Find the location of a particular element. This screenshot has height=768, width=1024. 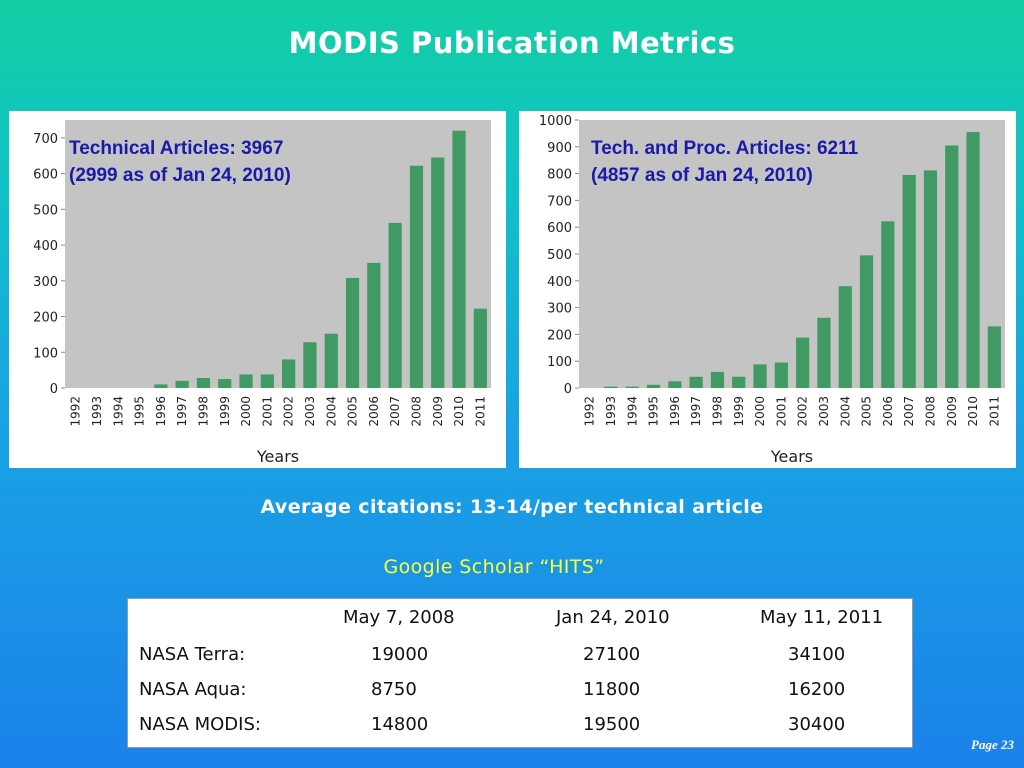

y-tick-label: 700 is located at coordinates (559, 201).